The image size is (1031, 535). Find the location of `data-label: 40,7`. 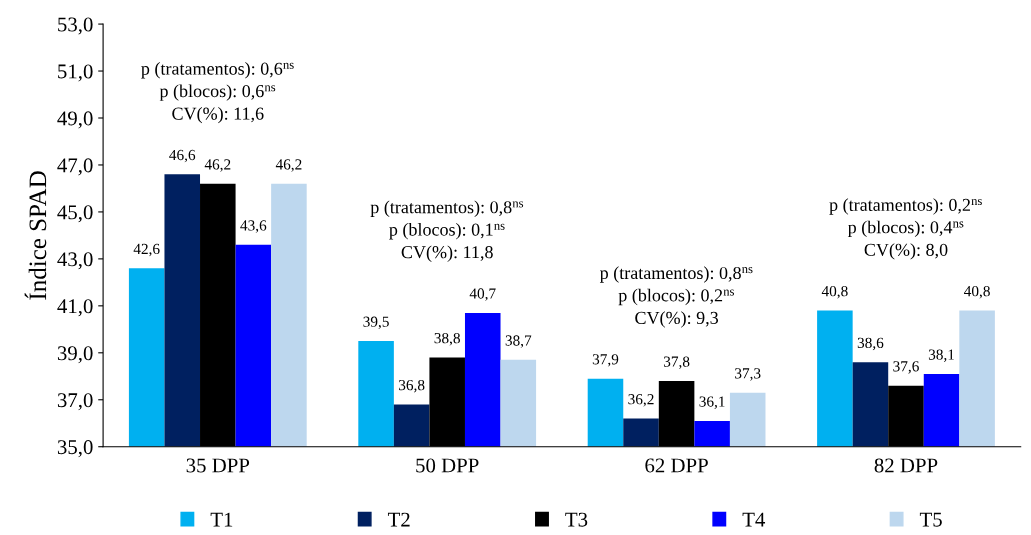

data-label: 40,7 is located at coordinates (482, 294).